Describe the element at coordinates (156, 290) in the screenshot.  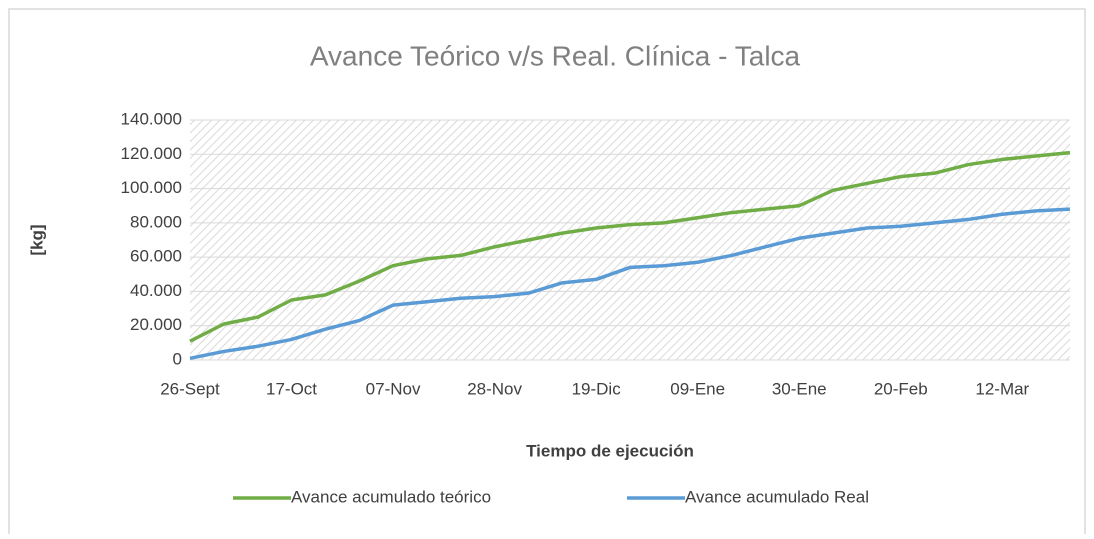
I see `y-tick-label: 40.000` at that location.